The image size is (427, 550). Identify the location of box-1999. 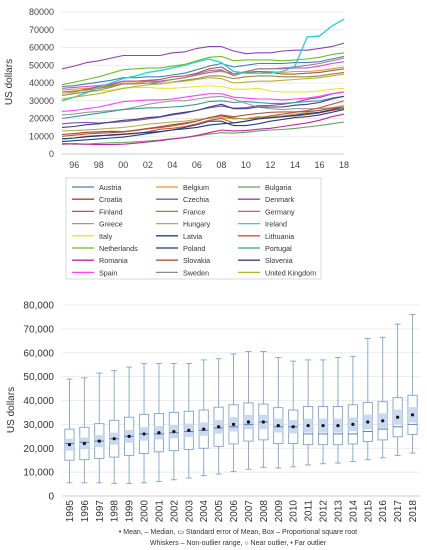
(129, 425).